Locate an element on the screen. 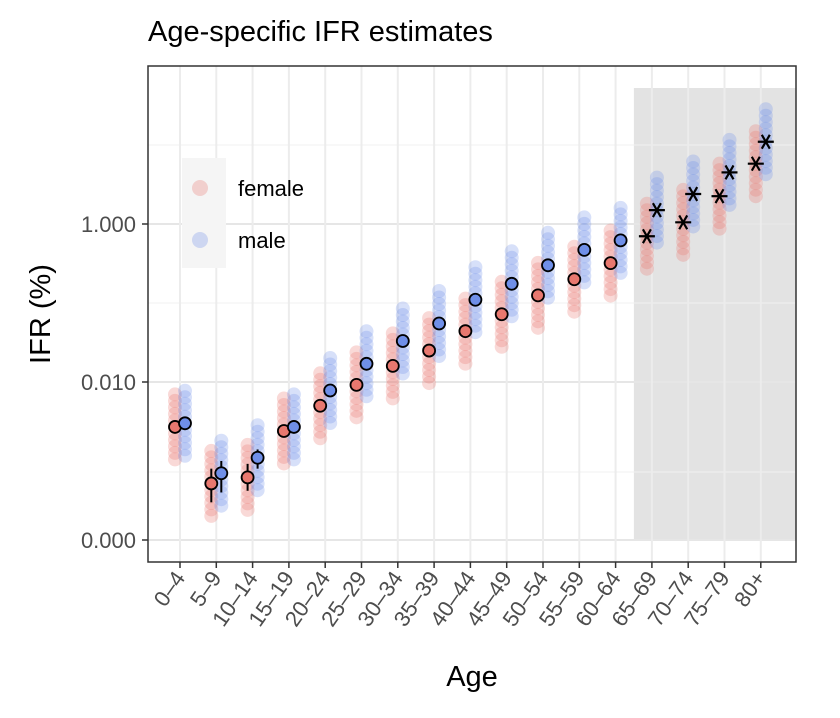 The width and height of the screenshot is (840, 718). chart-title: Age-specific IFR estimates is located at coordinates (320, 32).